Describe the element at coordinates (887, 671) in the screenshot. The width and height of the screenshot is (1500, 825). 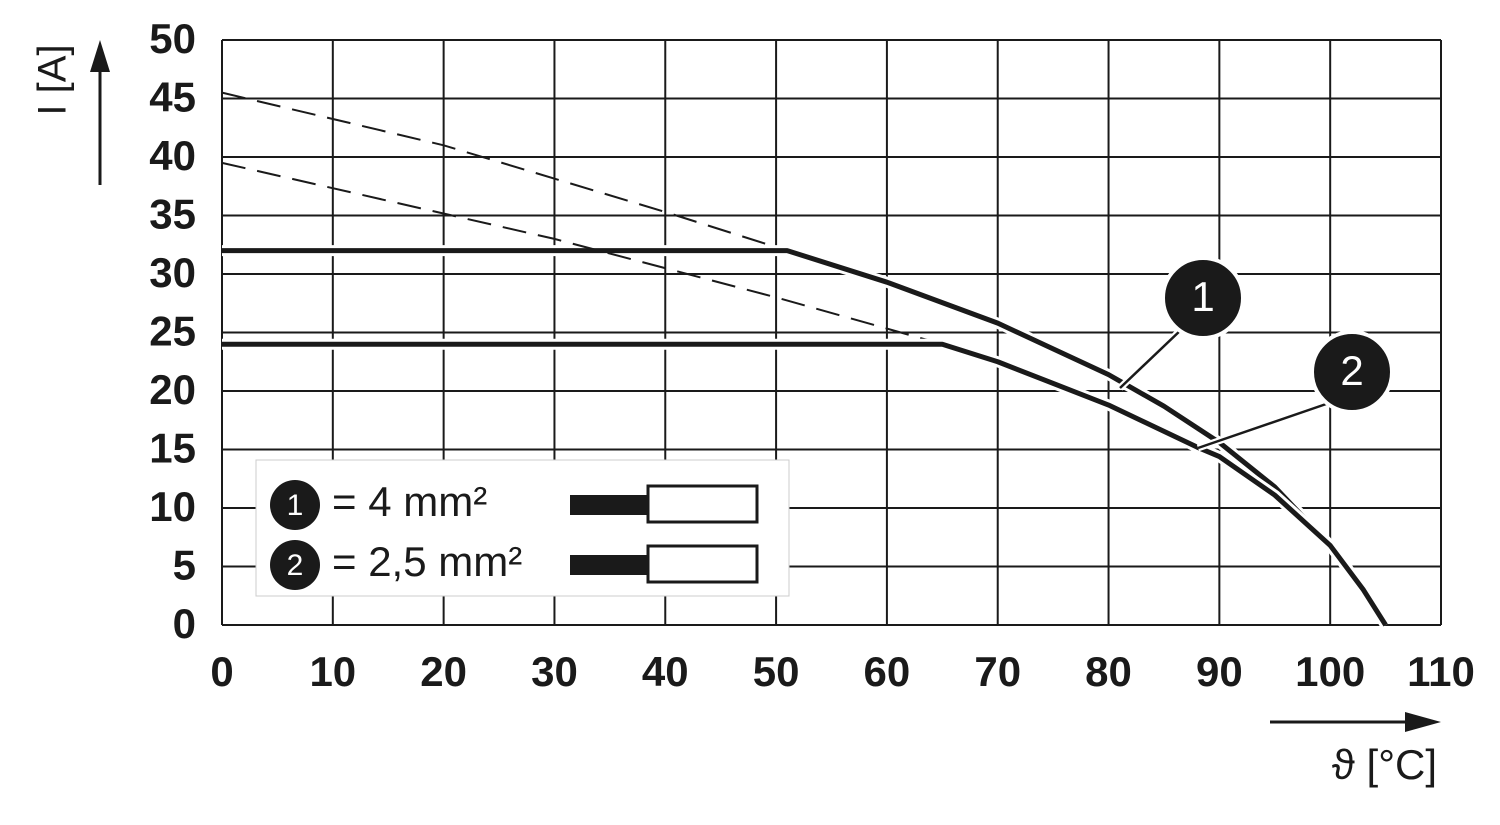
I see `x-tick-label: 60` at that location.